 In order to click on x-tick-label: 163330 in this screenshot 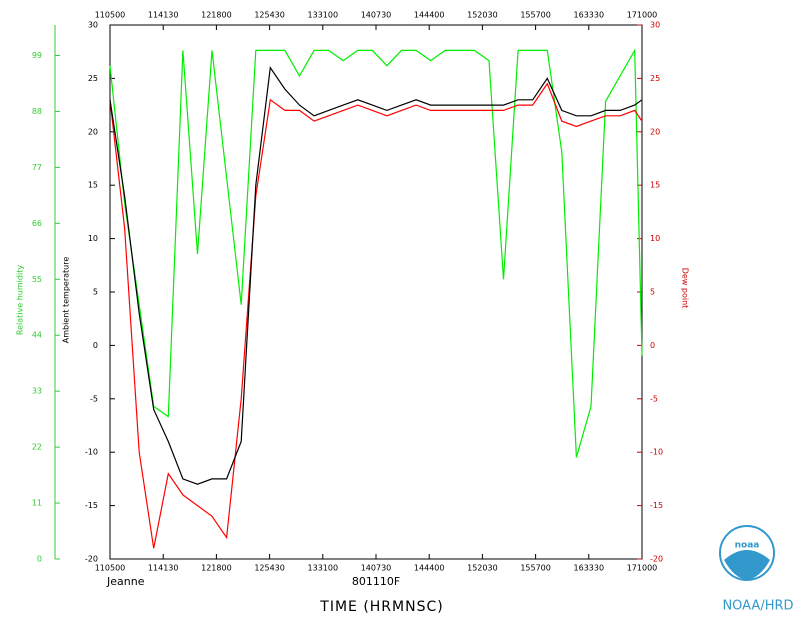, I will do `click(589, 568)`.